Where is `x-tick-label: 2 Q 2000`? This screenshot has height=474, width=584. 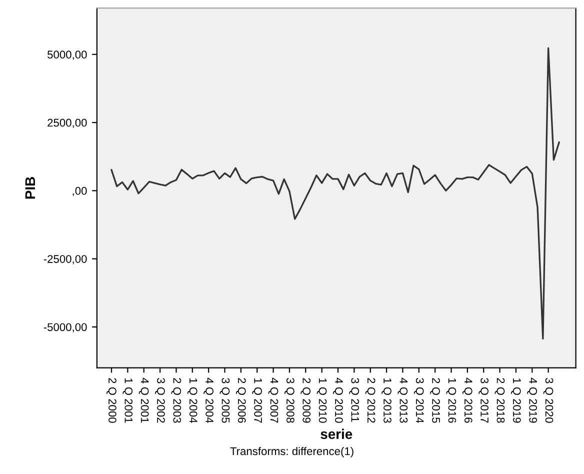 x-tick-label: 2 Q 2000 is located at coordinates (111, 400).